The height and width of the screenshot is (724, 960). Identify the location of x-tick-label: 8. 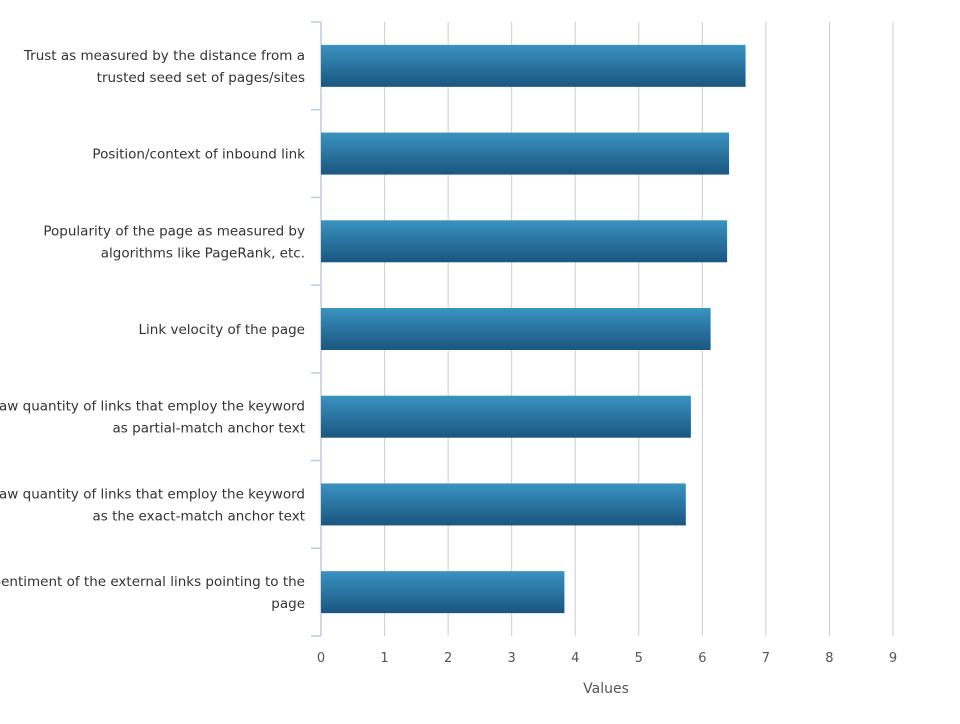
(829, 658).